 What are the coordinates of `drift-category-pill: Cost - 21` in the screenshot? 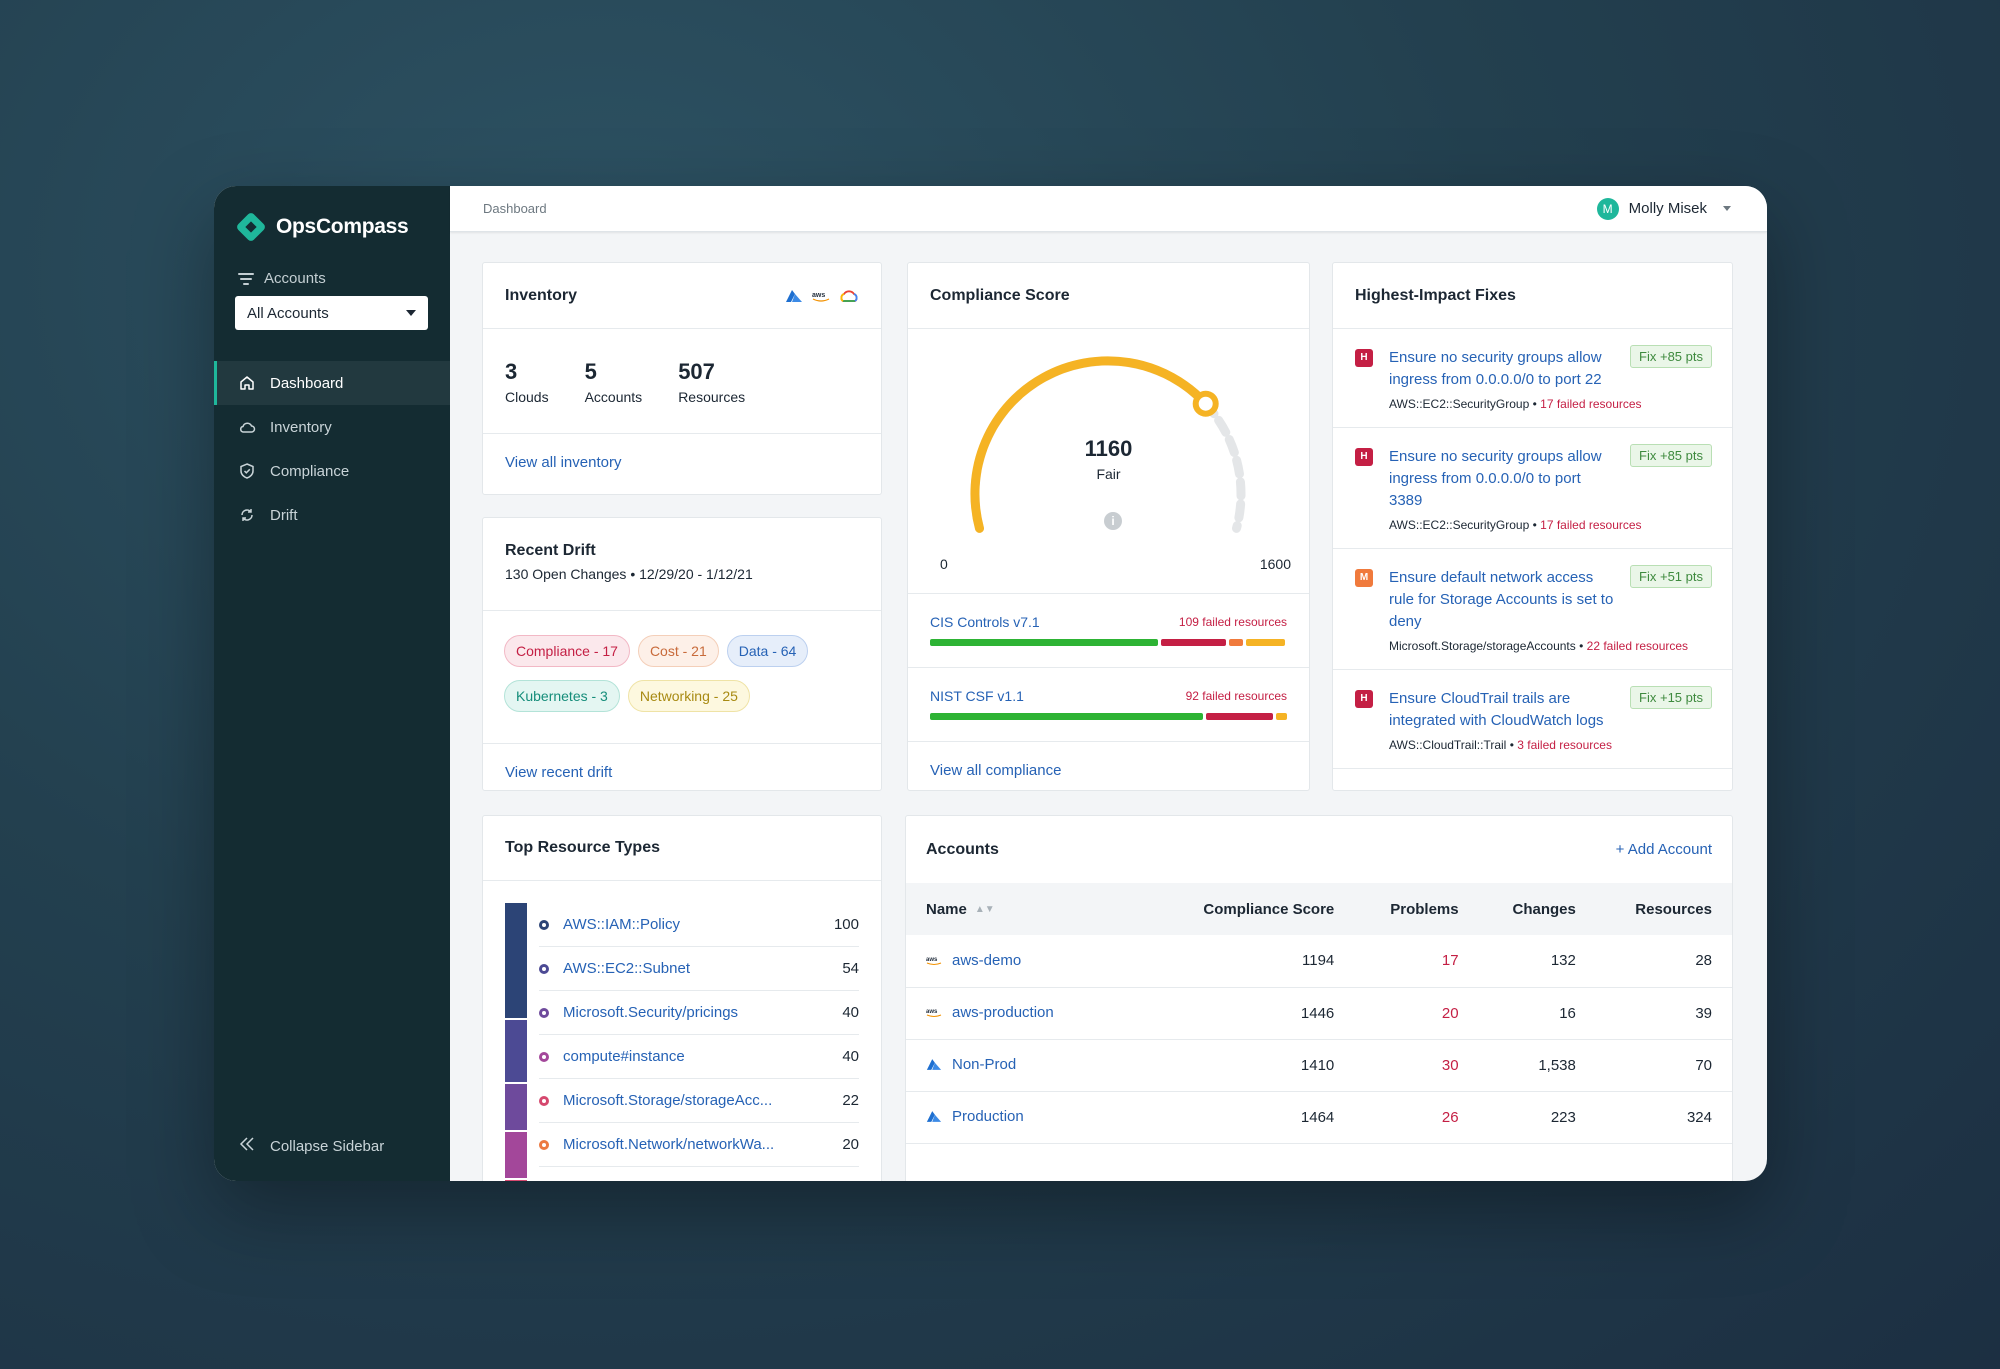 It's located at (678, 651).